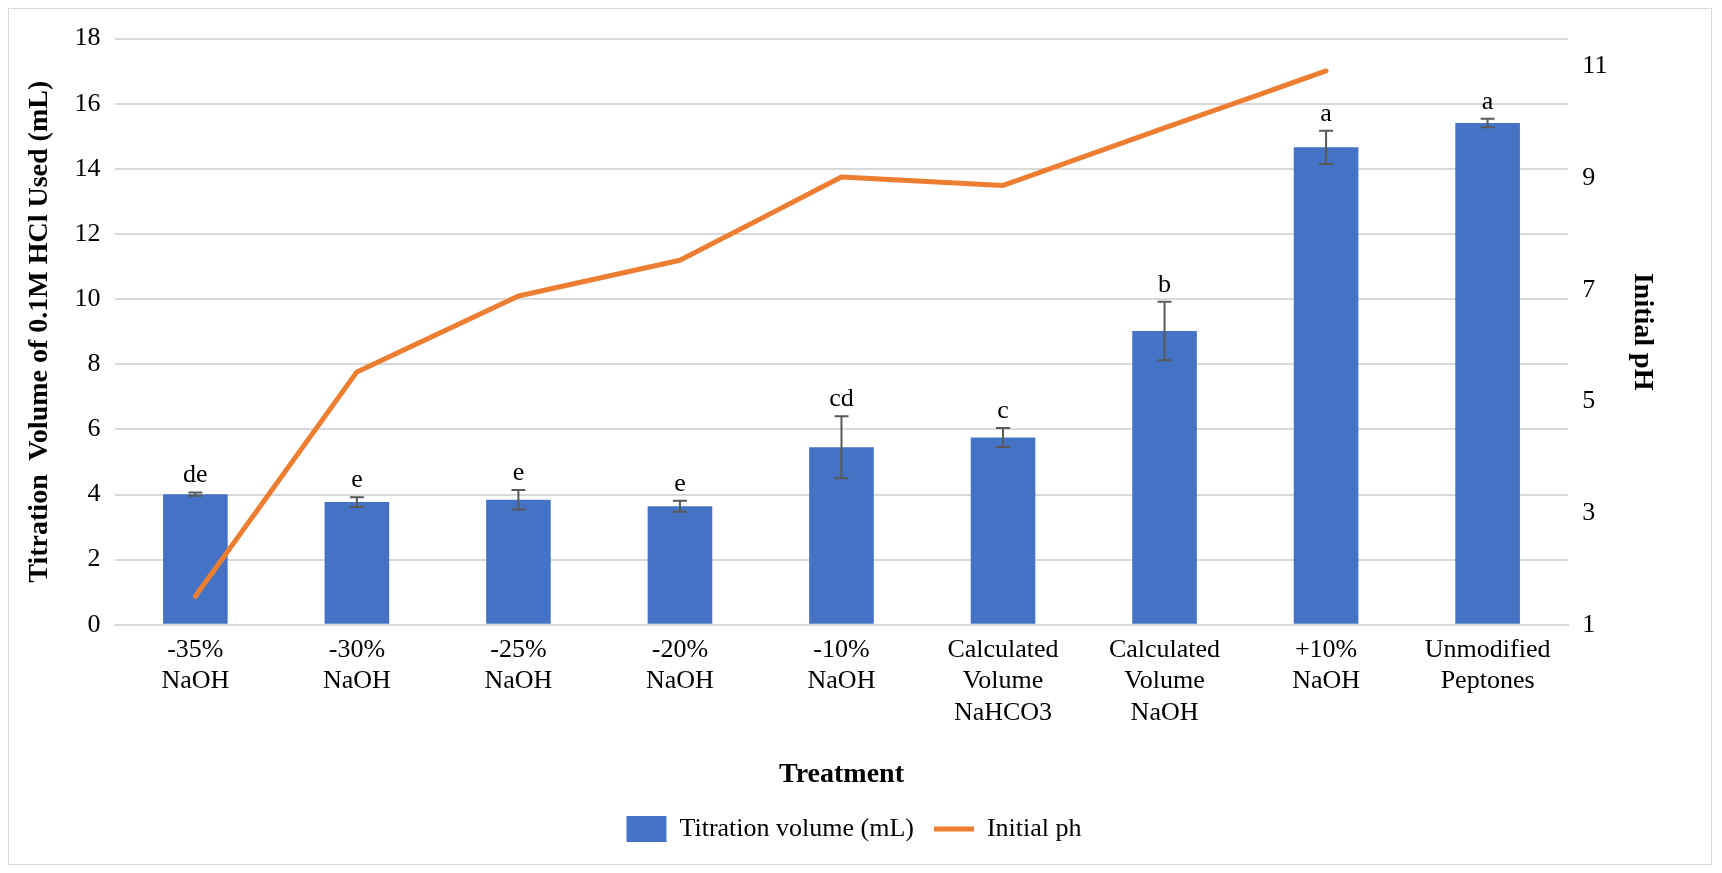 This screenshot has width=1722, height=873. I want to click on y2-tick-label: 3, so click(1589, 511).